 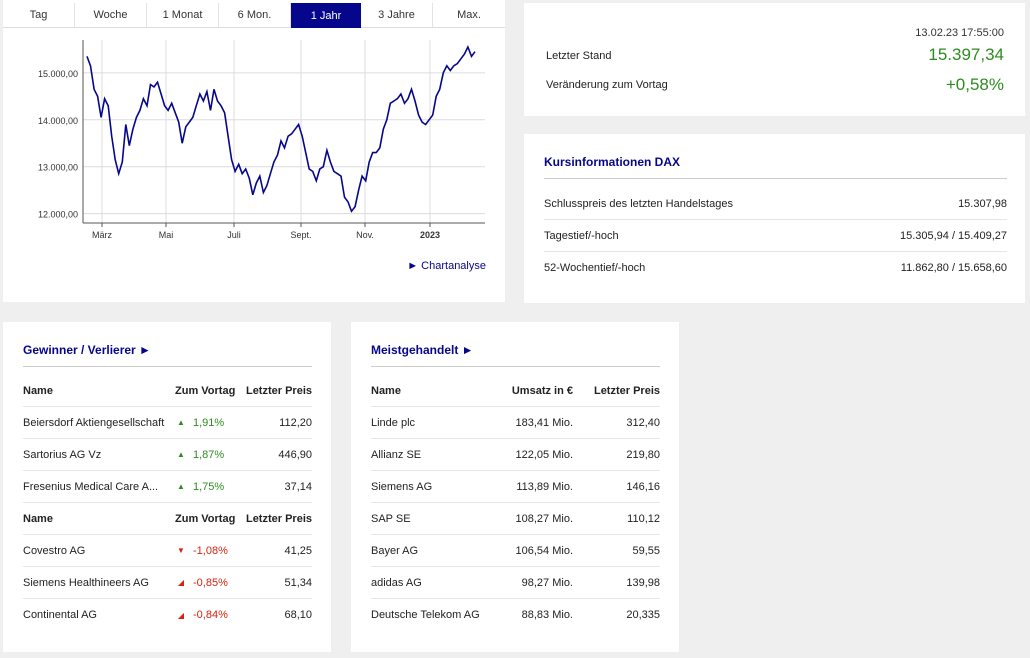 I want to click on volume-value: 98,27 Mio., so click(x=547, y=582).